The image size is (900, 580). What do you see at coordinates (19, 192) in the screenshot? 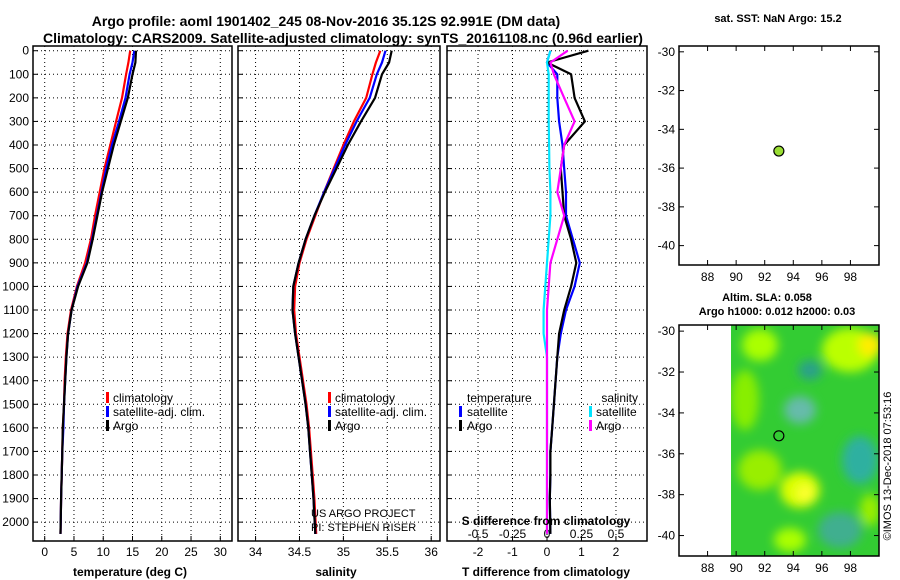
I see `y-tick-label: 600` at bounding box center [19, 192].